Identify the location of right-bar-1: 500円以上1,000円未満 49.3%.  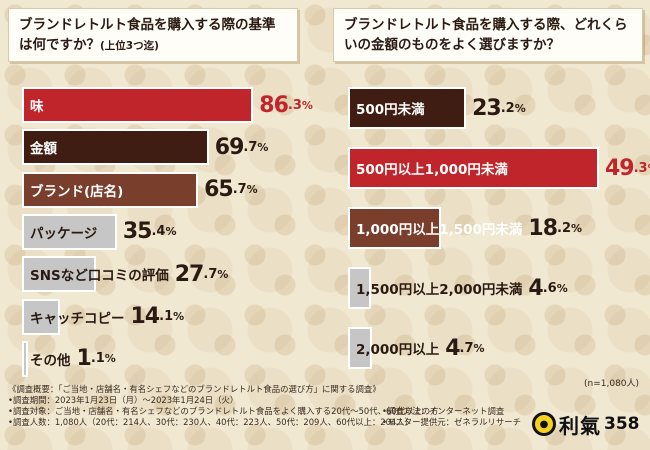
(499, 168).